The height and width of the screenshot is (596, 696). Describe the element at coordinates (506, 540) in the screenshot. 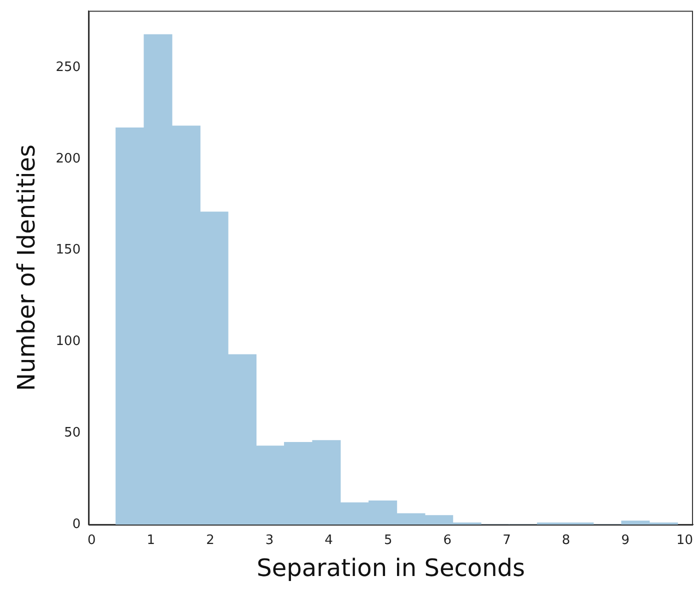

I see `x-tick-label: 7` at that location.